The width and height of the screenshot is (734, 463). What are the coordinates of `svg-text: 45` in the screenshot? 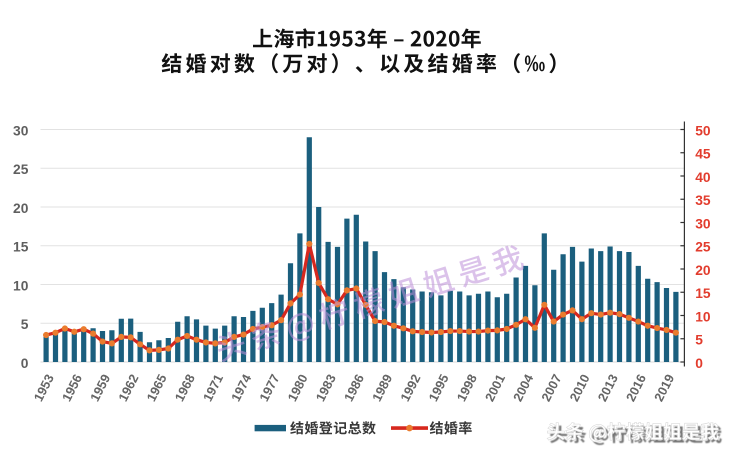 It's located at (703, 154).